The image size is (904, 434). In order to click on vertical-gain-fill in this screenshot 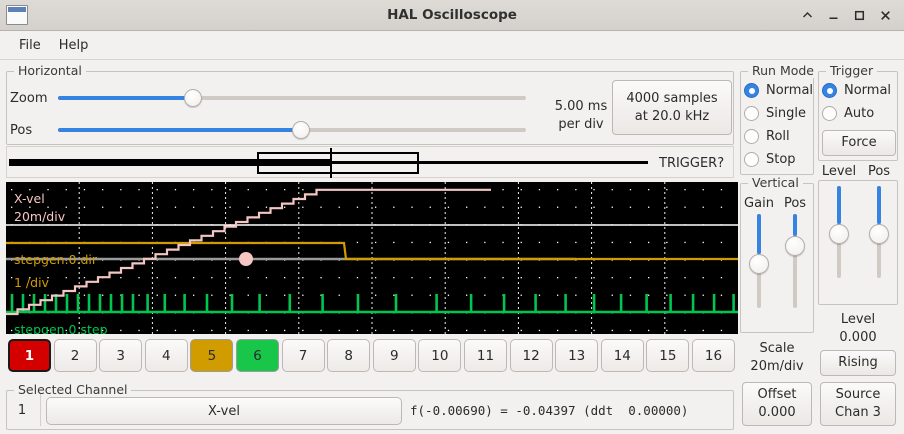, I will do `click(759, 234)`.